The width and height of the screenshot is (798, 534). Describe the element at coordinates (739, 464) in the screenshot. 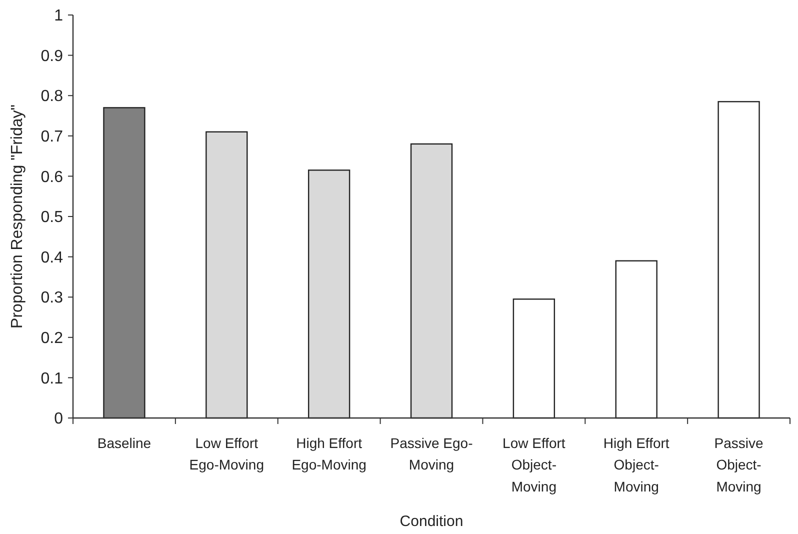

I see `x-tick-label: Passive Object-Moving` at that location.